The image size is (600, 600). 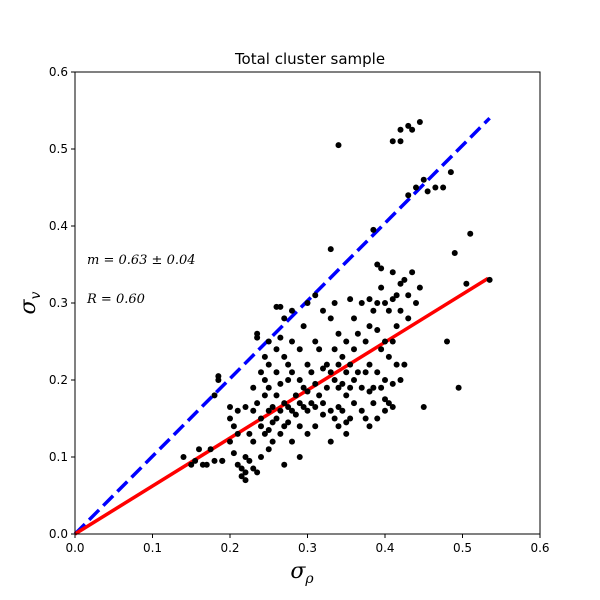 I want to click on x-ticks: 0.0 0.1 0.2 0.3 0.4 0.5 0.6, so click(x=307, y=544).